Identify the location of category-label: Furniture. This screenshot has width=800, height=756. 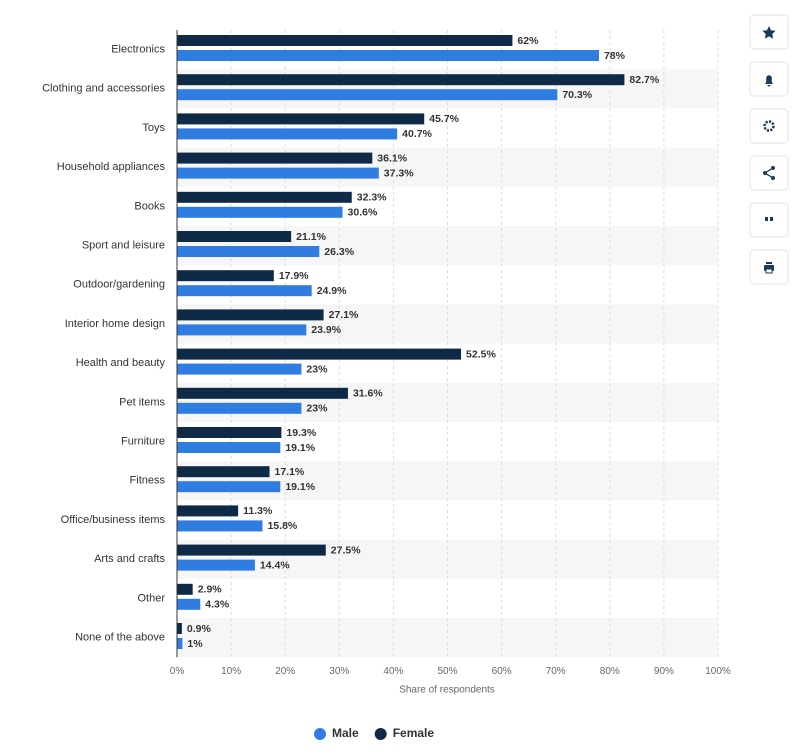
(143, 442).